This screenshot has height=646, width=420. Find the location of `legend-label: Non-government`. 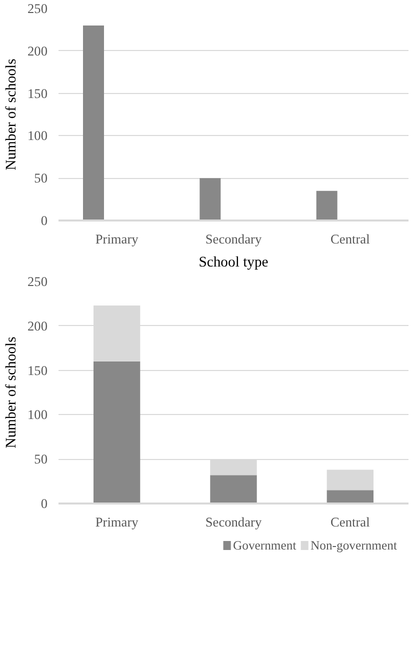

legend-label: Non-government is located at coordinates (354, 545).